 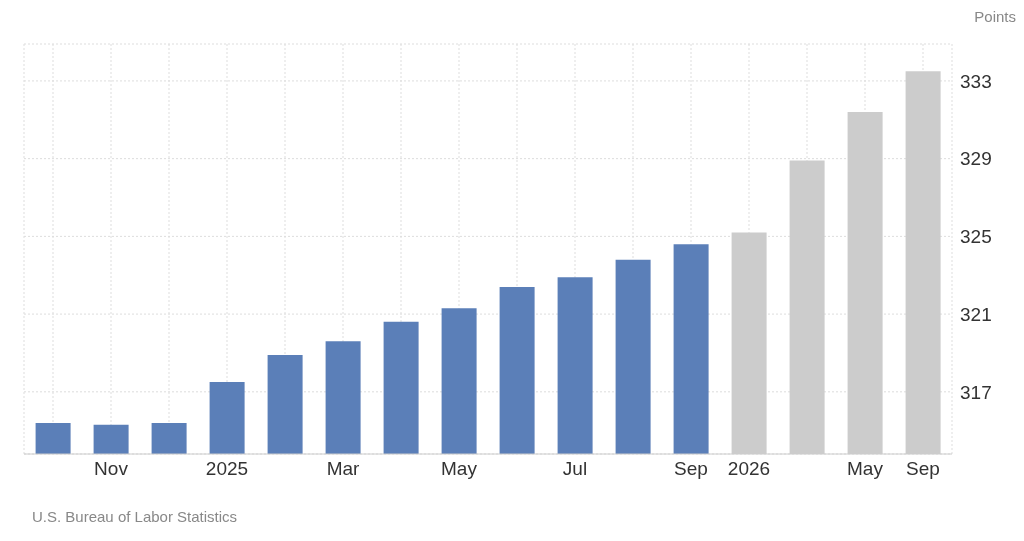 What do you see at coordinates (976, 159) in the screenshot?
I see `y-tick-label: 329` at bounding box center [976, 159].